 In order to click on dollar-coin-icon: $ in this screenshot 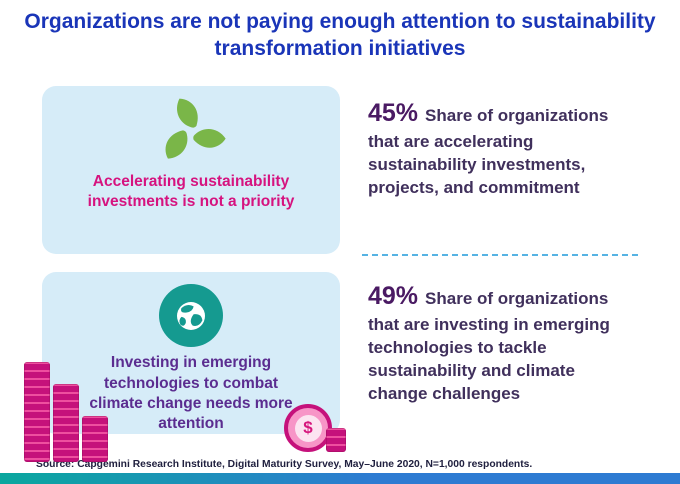, I will do `click(308, 428)`.